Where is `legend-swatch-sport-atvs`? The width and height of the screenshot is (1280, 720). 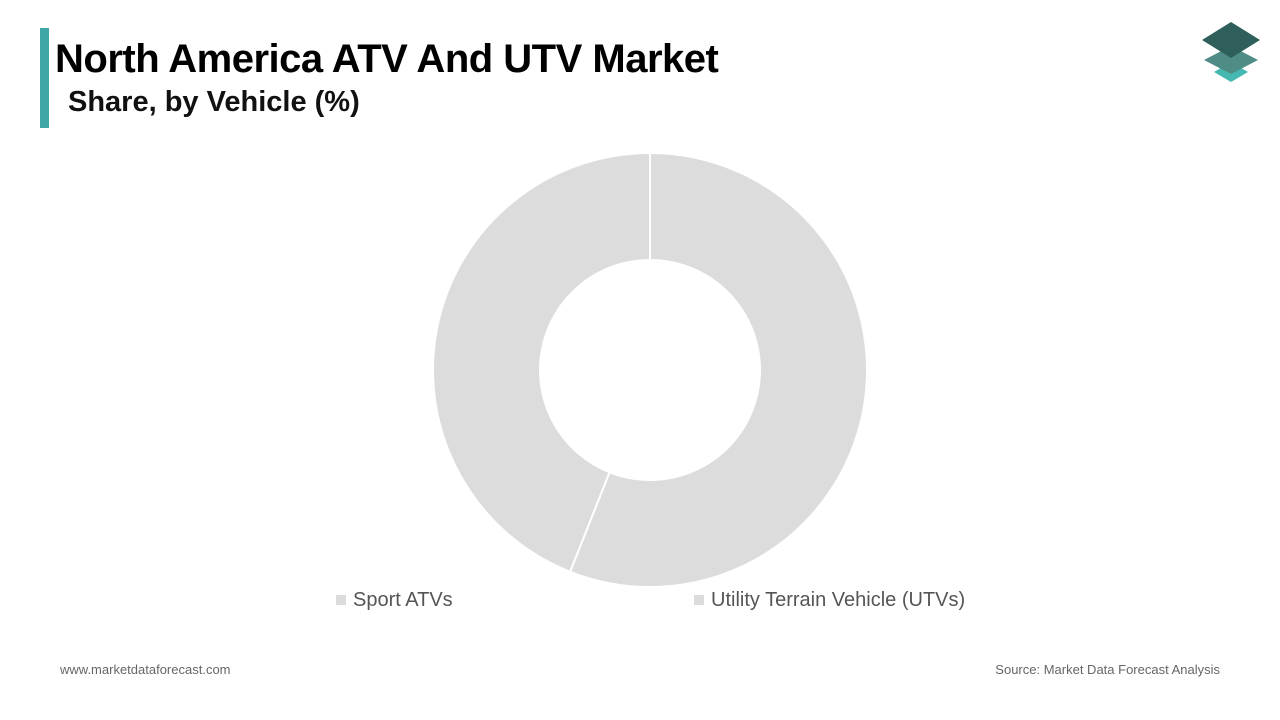 legend-swatch-sport-atvs is located at coordinates (341, 600).